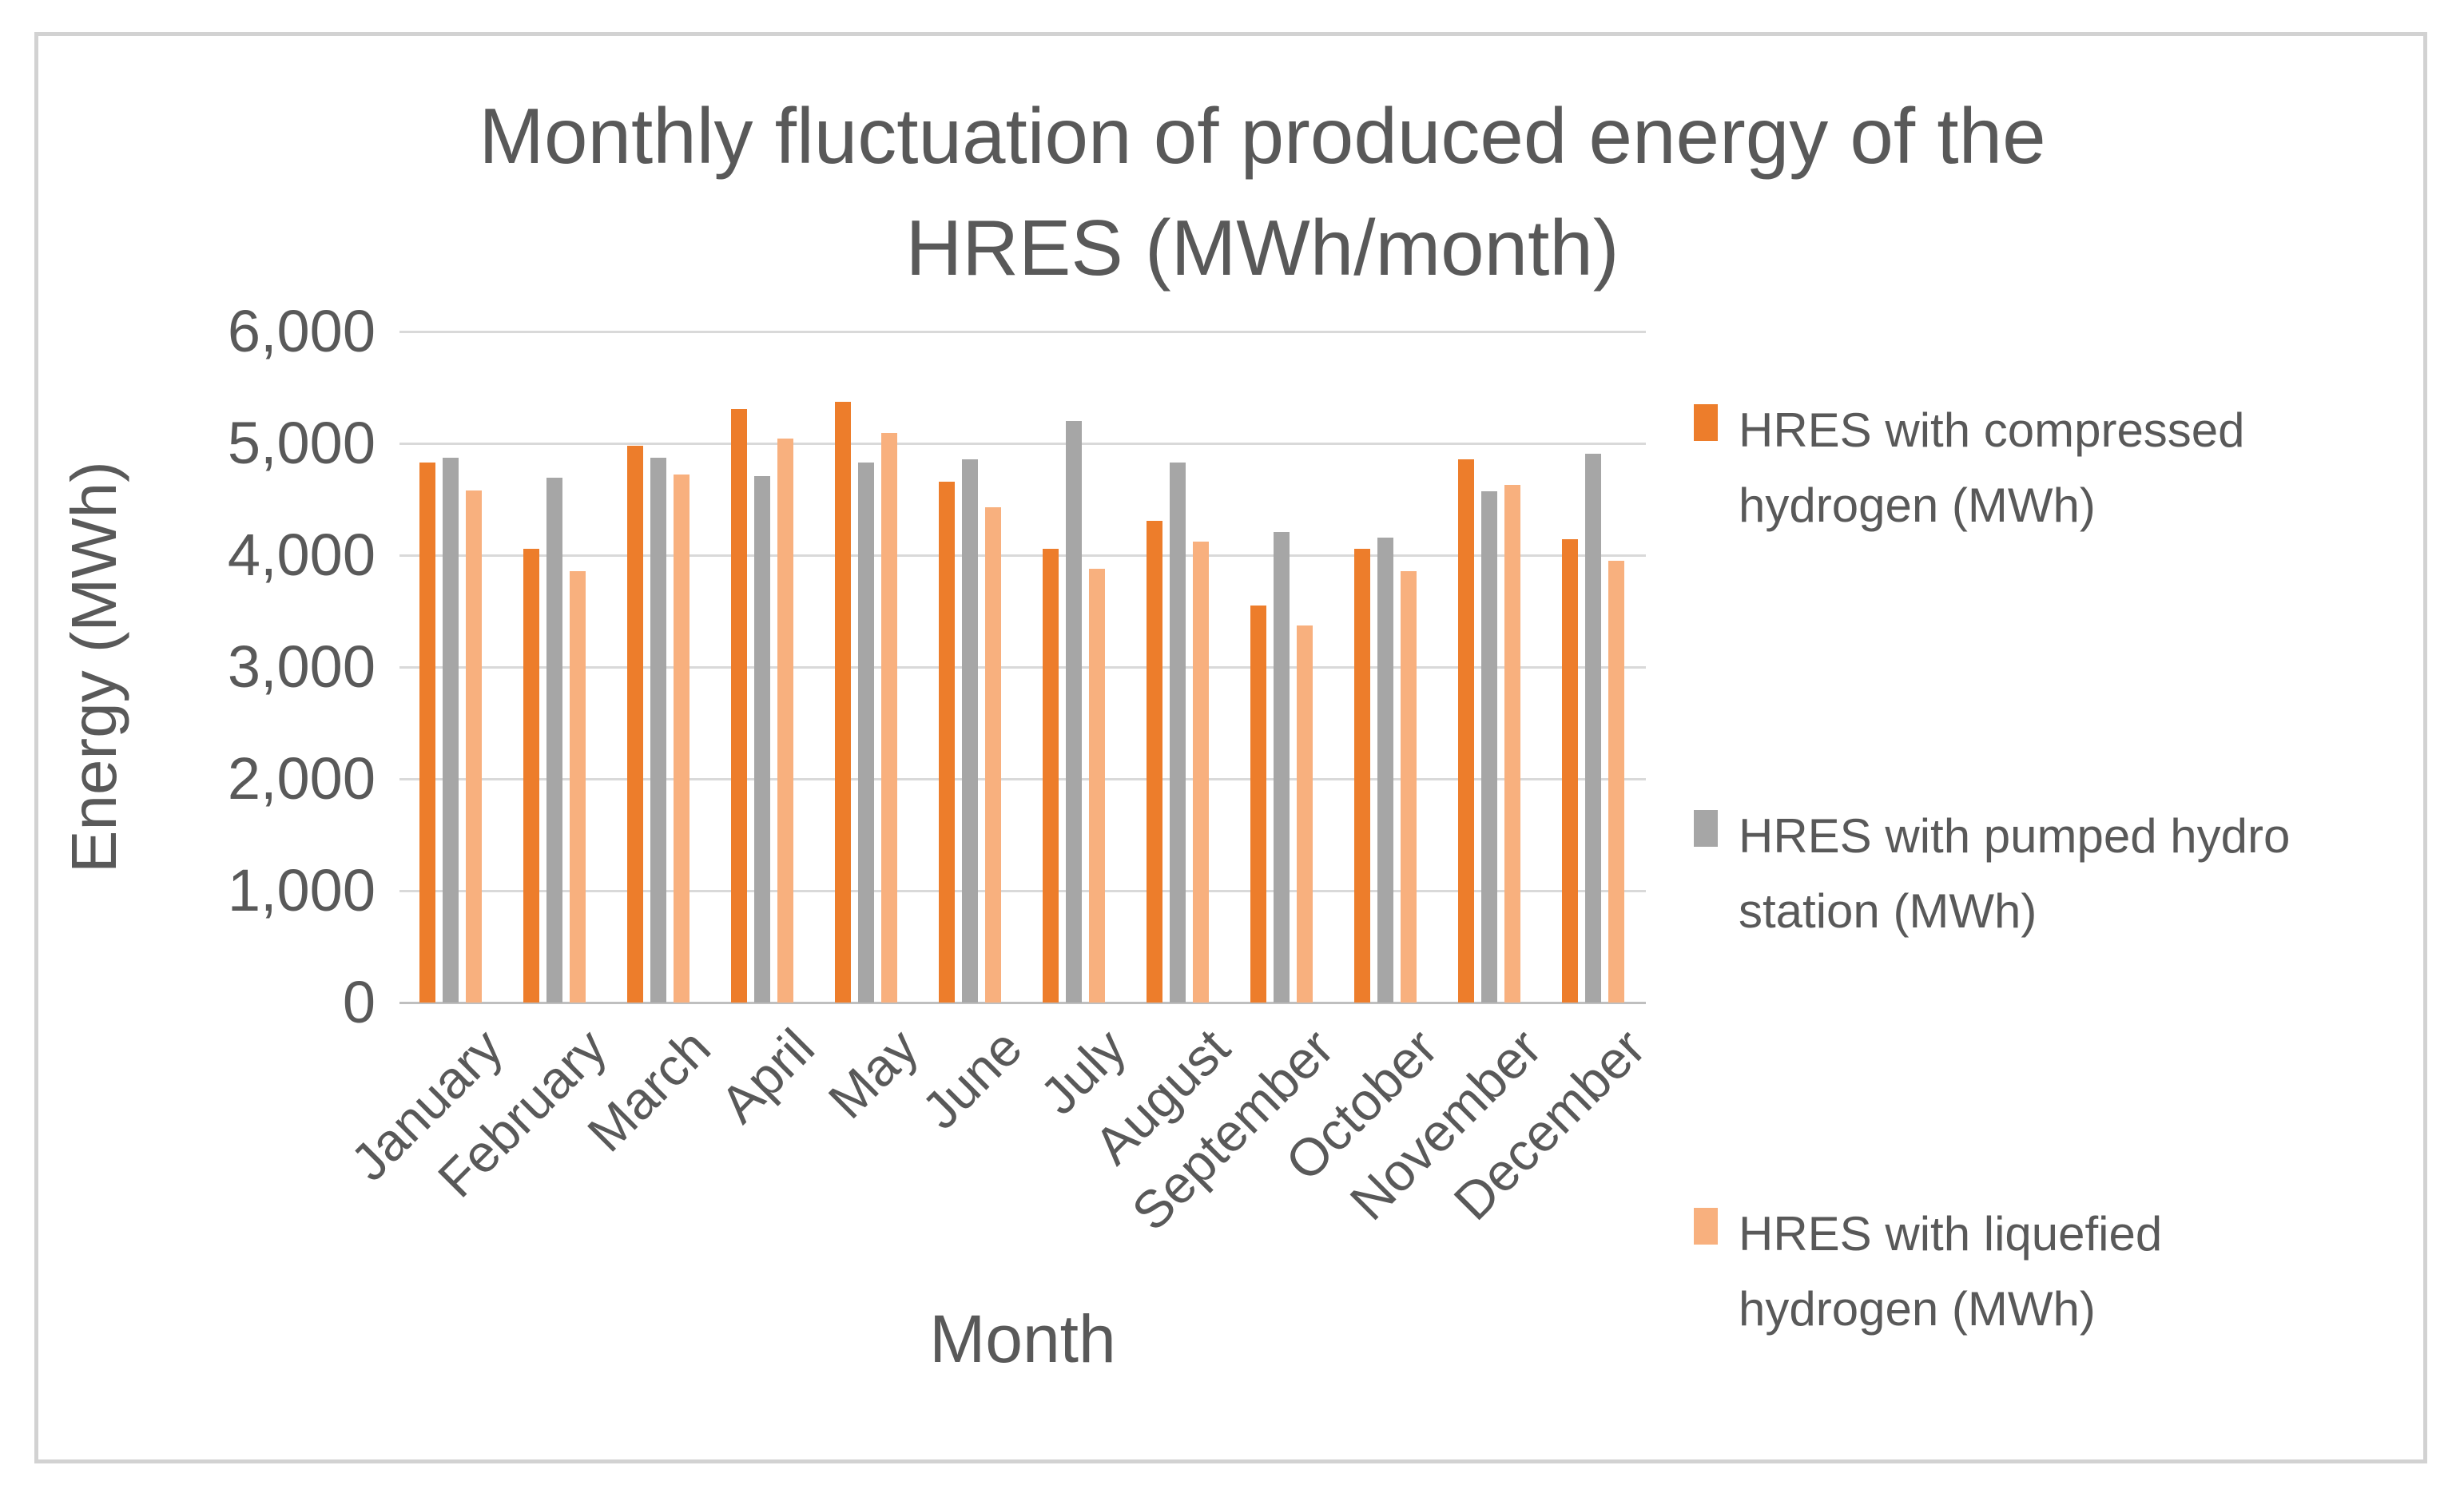 The width and height of the screenshot is (2464, 1505). What do you see at coordinates (1992, 430) in the screenshot?
I see `legend-label-line: HRES with compressed` at bounding box center [1992, 430].